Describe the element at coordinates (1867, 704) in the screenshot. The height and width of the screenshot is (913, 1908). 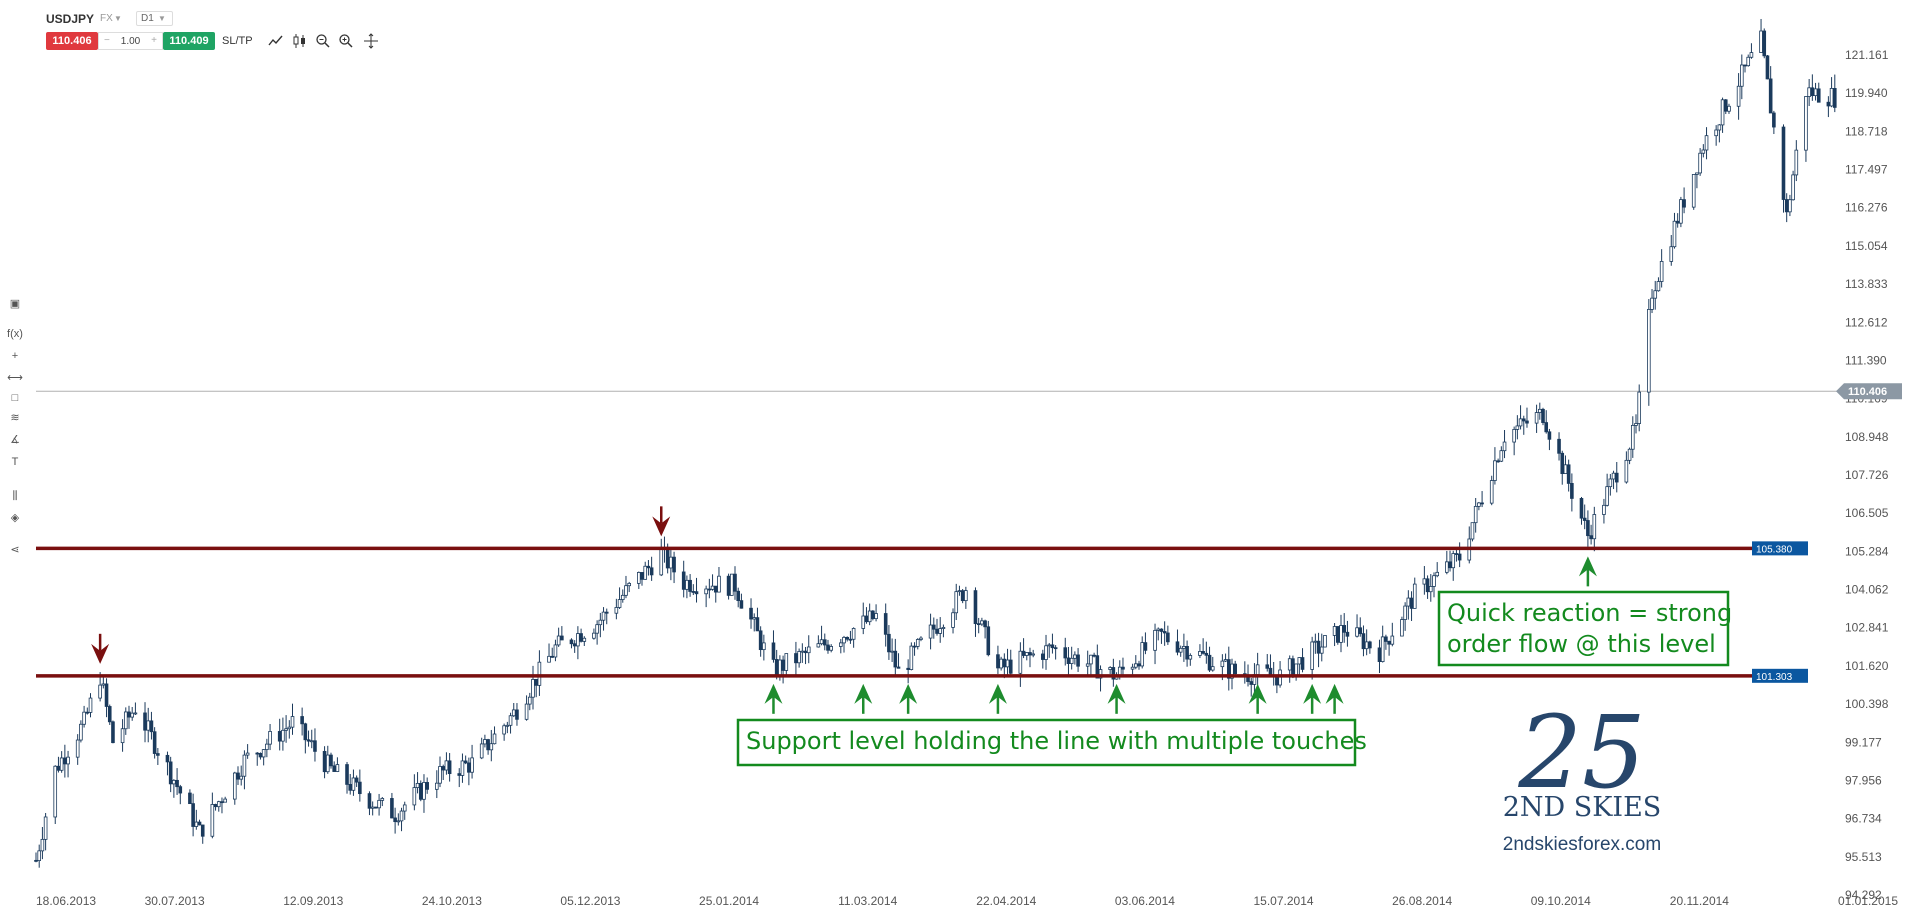
I see `y-tick-label: 100.398` at that location.